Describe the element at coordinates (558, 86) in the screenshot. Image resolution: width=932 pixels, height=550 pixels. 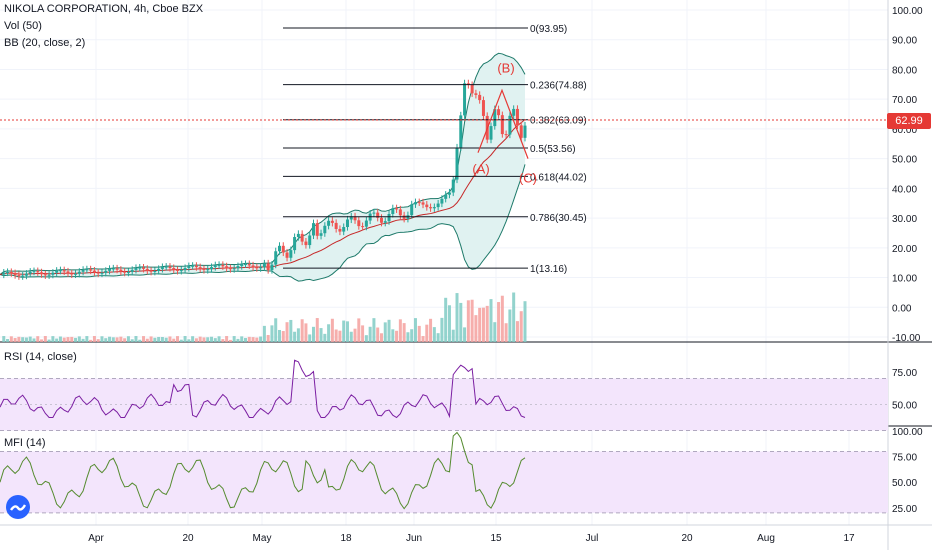
I see `fib-level-label: 0.236(74.88)` at that location.